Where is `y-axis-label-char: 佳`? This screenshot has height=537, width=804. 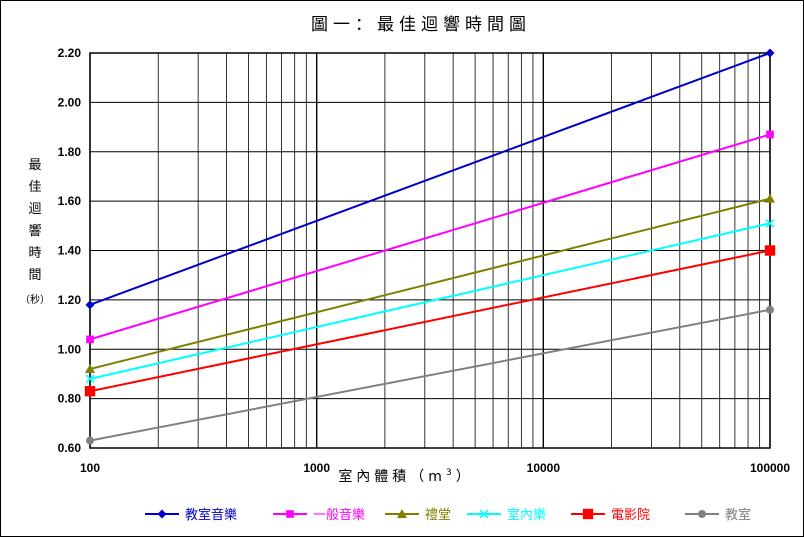 y-axis-label-char: 佳 is located at coordinates (34, 187).